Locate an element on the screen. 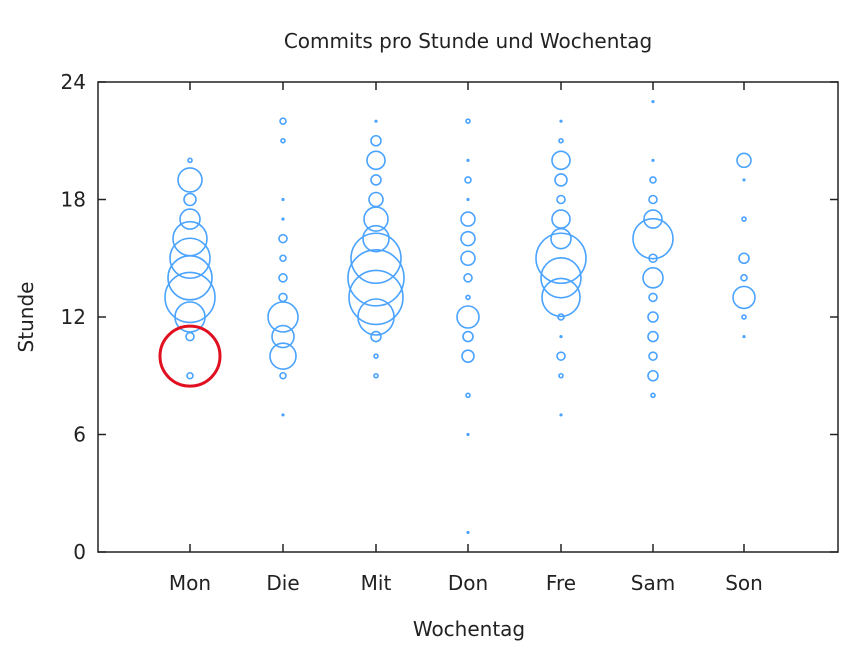  x-tick-label: Son is located at coordinates (744, 583).